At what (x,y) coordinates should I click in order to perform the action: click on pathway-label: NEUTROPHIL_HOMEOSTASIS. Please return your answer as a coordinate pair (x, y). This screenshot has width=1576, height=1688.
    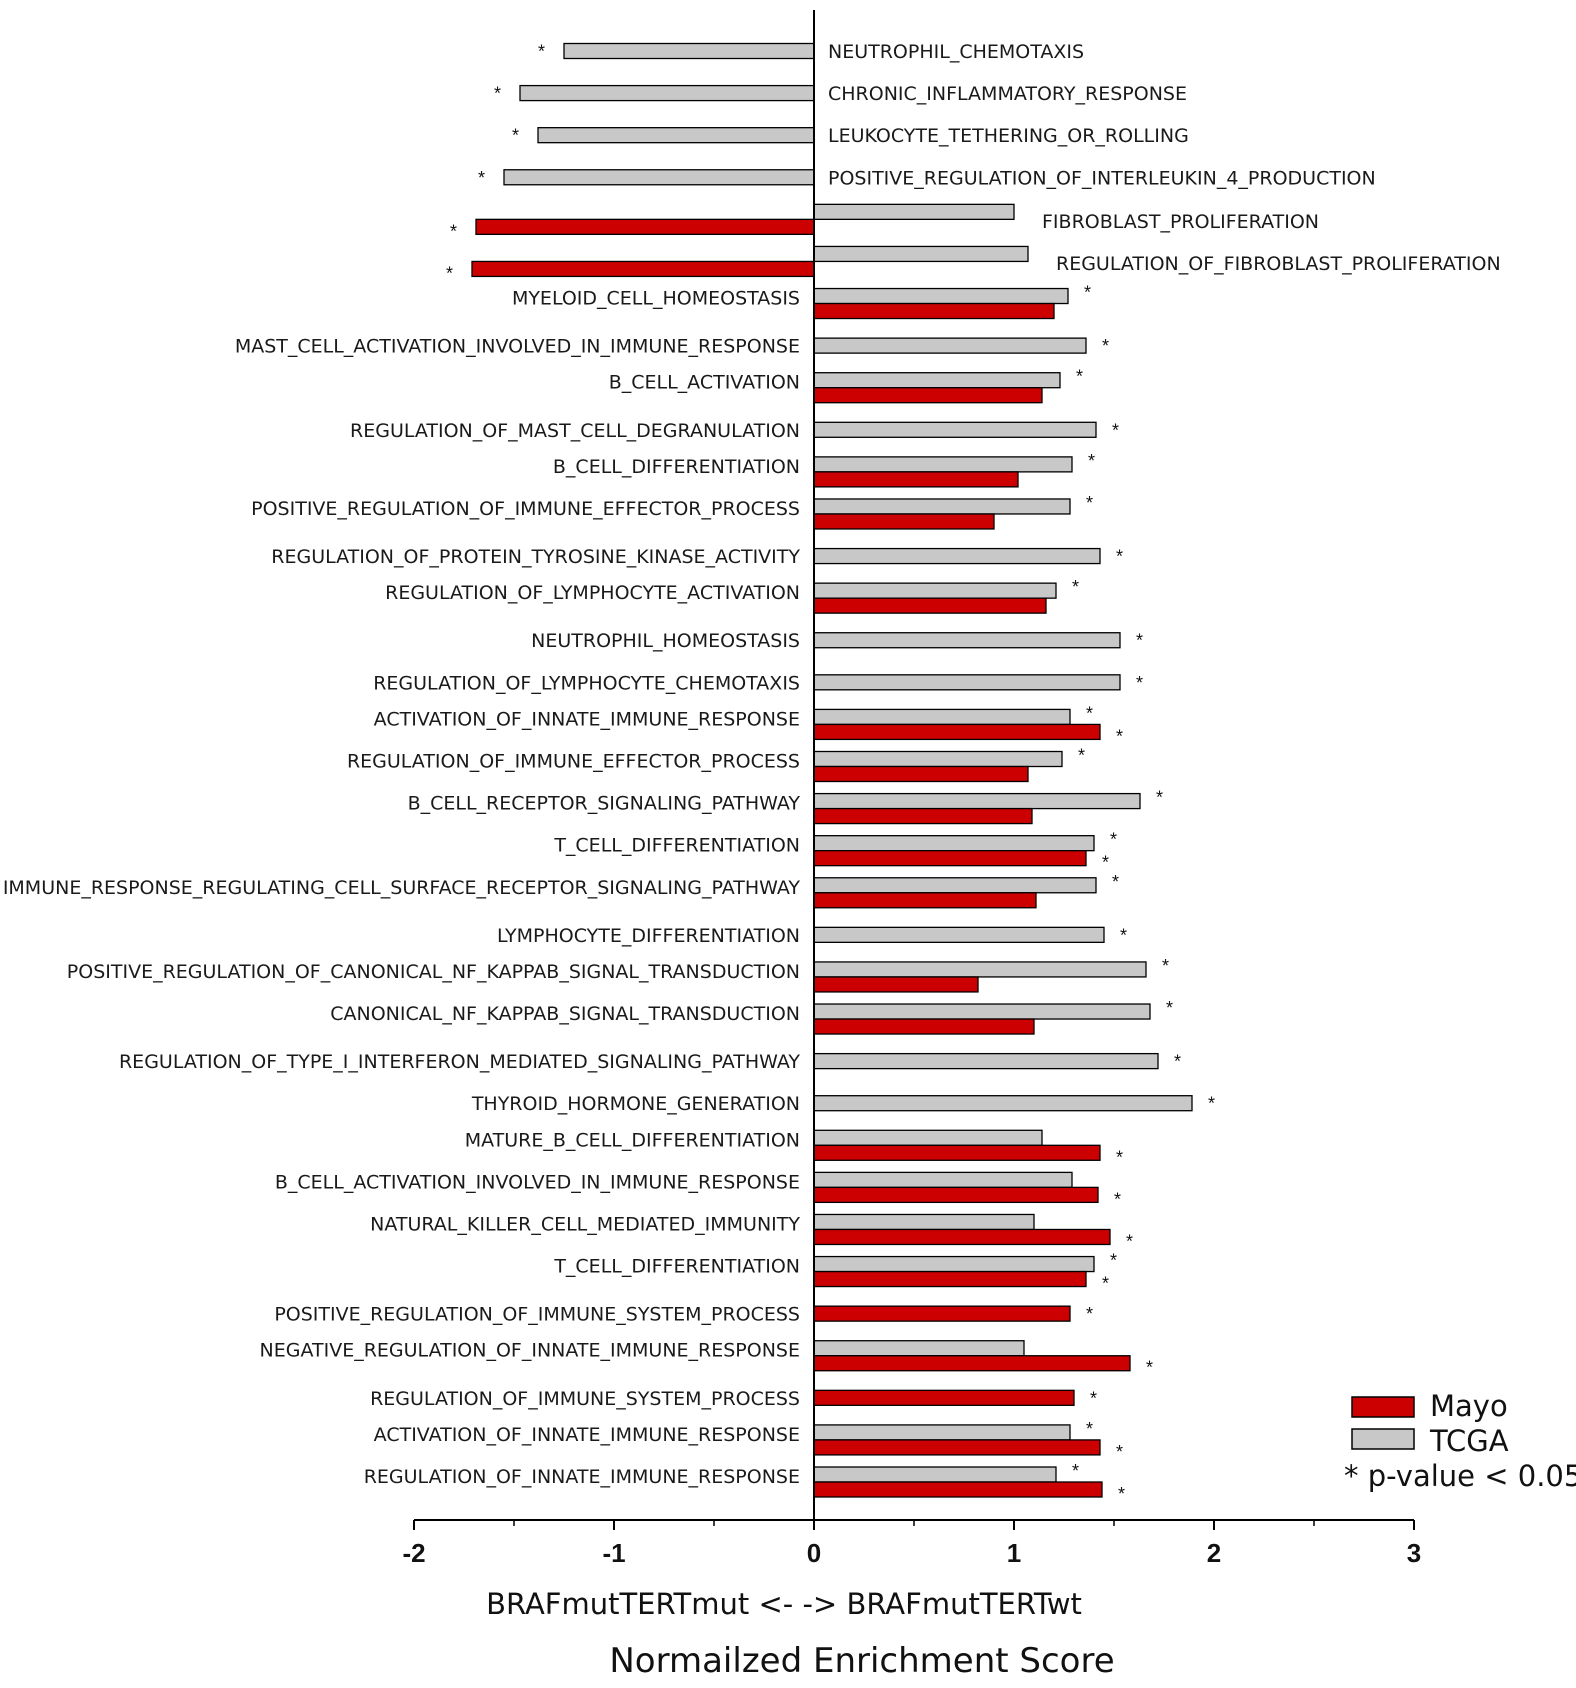
    Looking at the image, I should click on (665, 641).